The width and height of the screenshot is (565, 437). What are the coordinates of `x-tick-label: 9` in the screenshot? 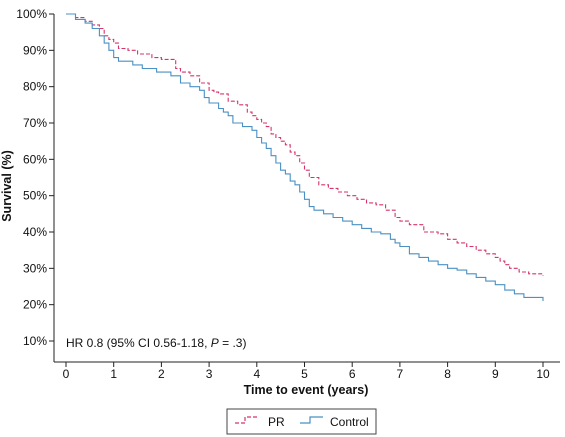 It's located at (495, 374).